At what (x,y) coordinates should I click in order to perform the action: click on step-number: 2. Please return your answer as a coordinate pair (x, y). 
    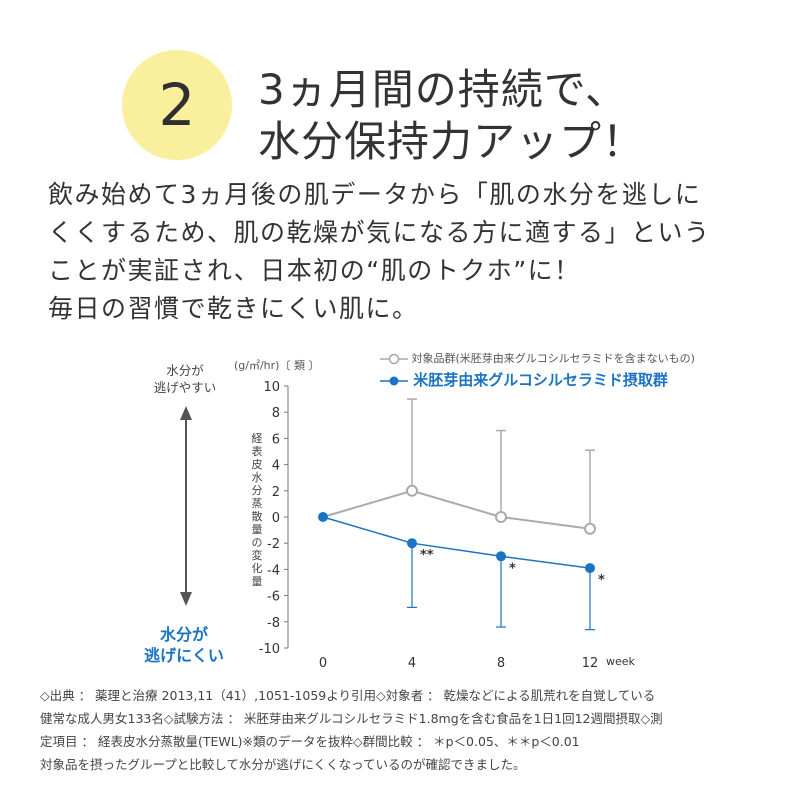
    Looking at the image, I should click on (177, 105).